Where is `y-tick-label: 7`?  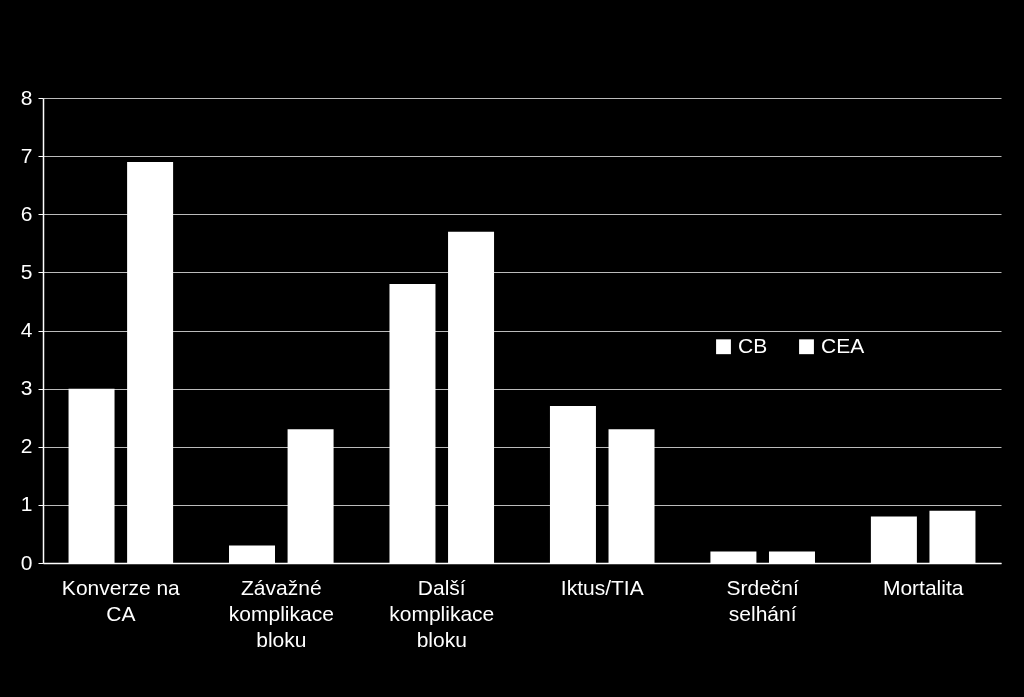
y-tick-label: 7 is located at coordinates (26, 155).